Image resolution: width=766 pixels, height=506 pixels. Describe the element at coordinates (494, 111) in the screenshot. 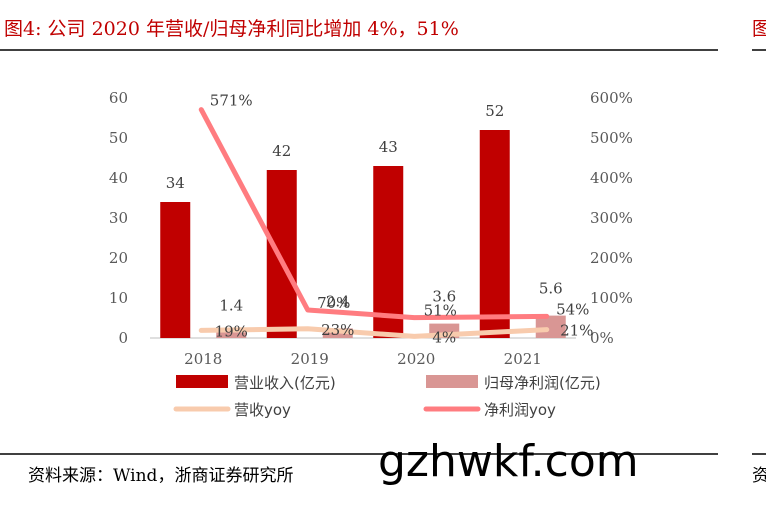

I see `bar-value-label: 52` at that location.